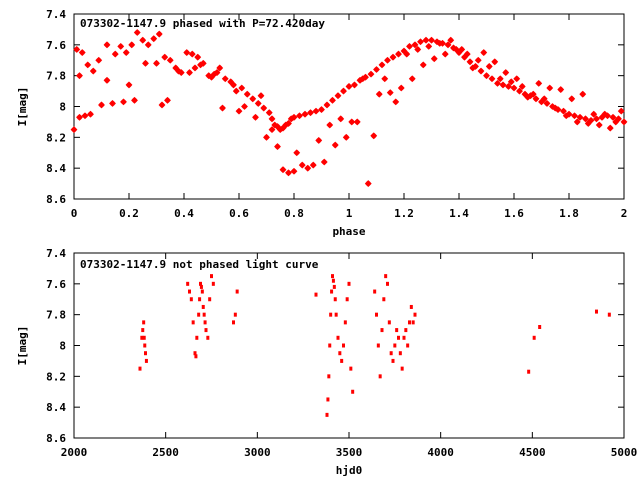 This screenshot has height=480, width=640. What do you see at coordinates (56, 253) in the screenshot?
I see `unphased-y-tick-label: 7.4` at bounding box center [56, 253].